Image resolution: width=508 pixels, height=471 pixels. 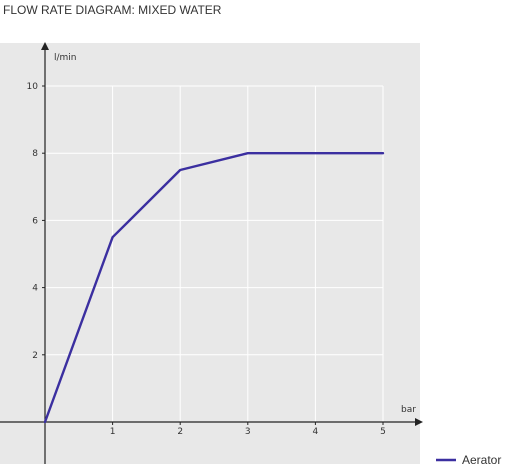 I want to click on x-axis-label: bar, so click(x=408, y=410).